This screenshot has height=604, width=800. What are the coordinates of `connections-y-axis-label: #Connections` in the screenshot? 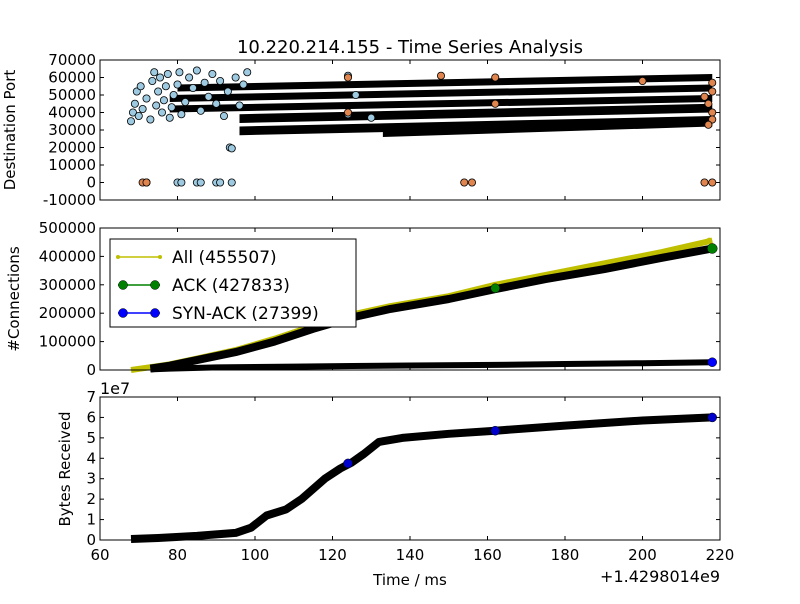 It's located at (14, 298).